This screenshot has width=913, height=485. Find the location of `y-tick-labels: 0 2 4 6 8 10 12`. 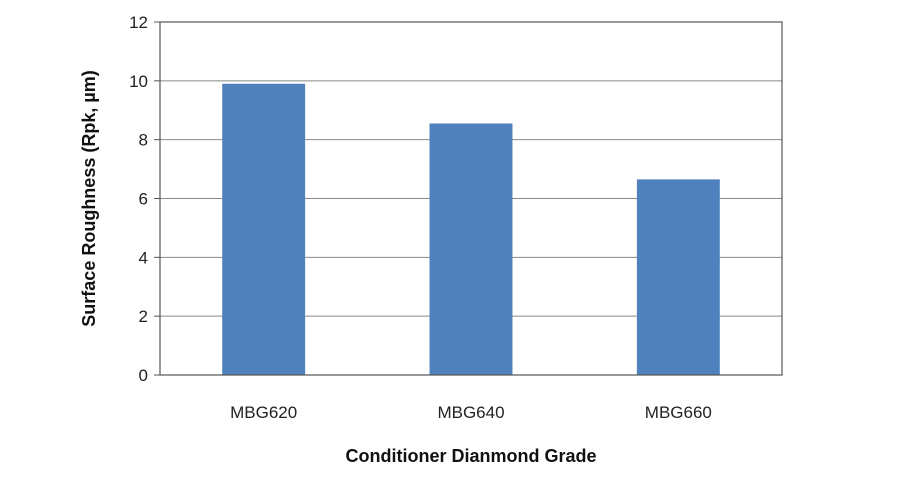

y-tick-labels: 0 2 4 6 8 10 12 is located at coordinates (144, 199).